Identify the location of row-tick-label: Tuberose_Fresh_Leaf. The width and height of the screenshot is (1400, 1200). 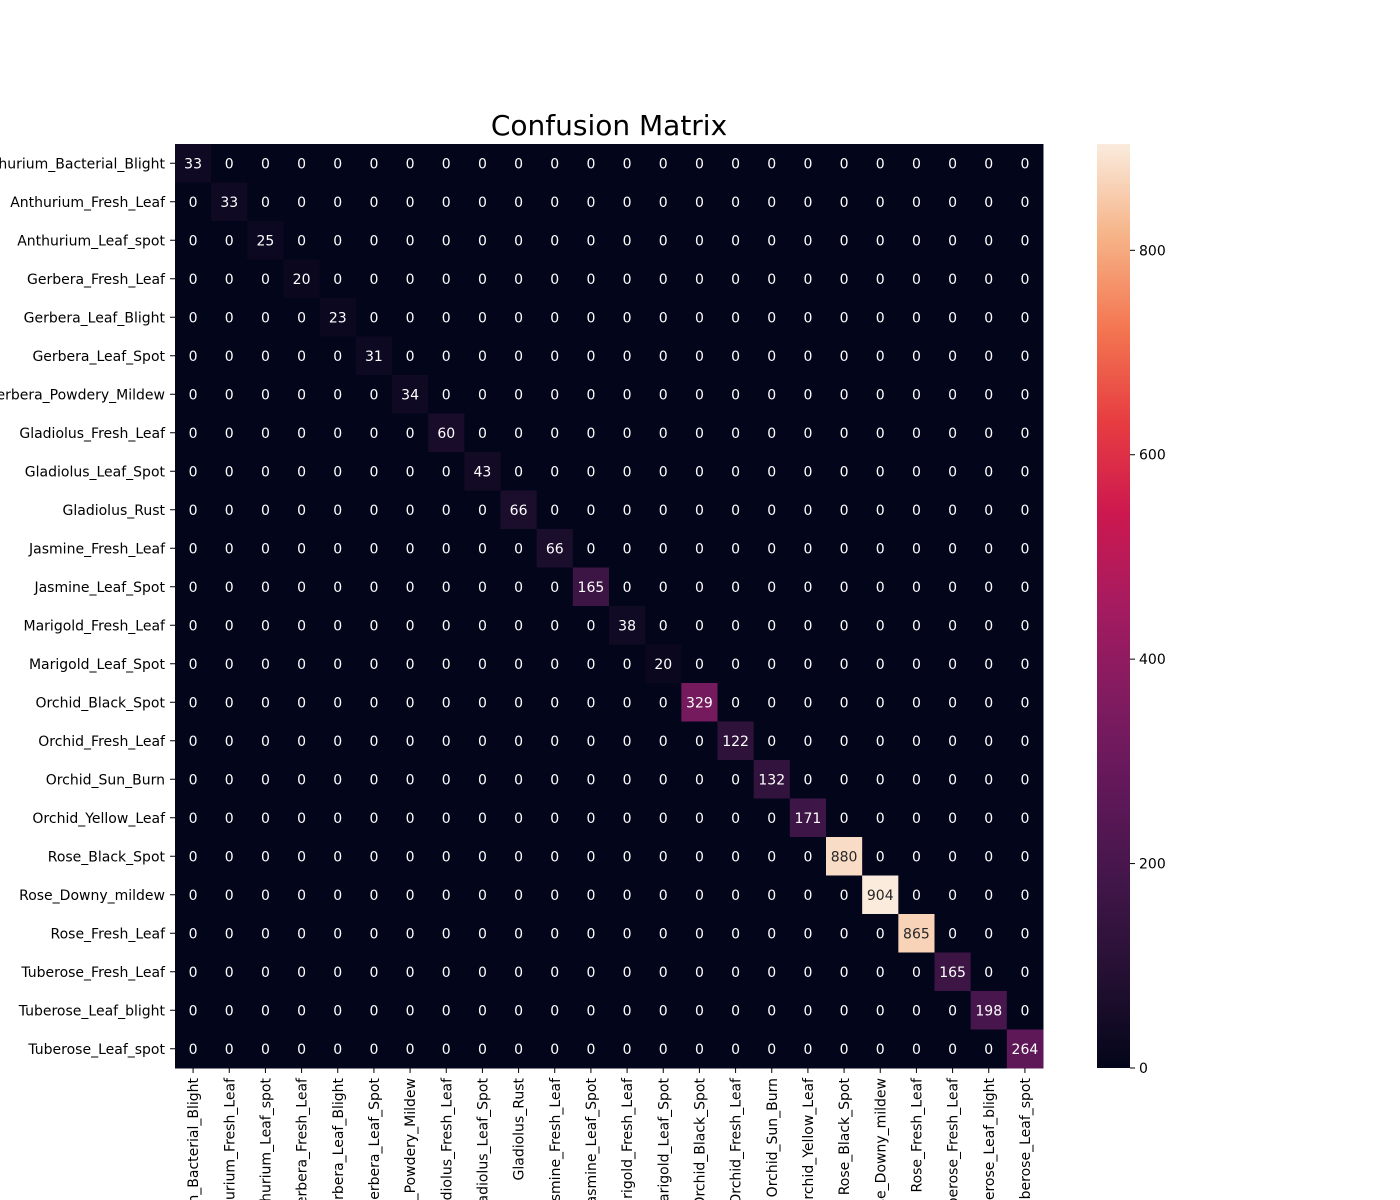
(93, 973).